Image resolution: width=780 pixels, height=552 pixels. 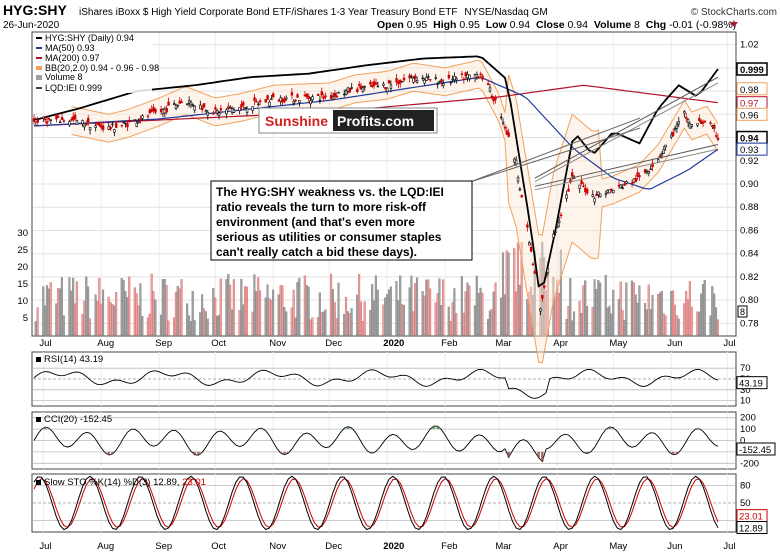 What do you see at coordinates (376, 444) in the screenshot?
I see `cci-line` at bounding box center [376, 444].